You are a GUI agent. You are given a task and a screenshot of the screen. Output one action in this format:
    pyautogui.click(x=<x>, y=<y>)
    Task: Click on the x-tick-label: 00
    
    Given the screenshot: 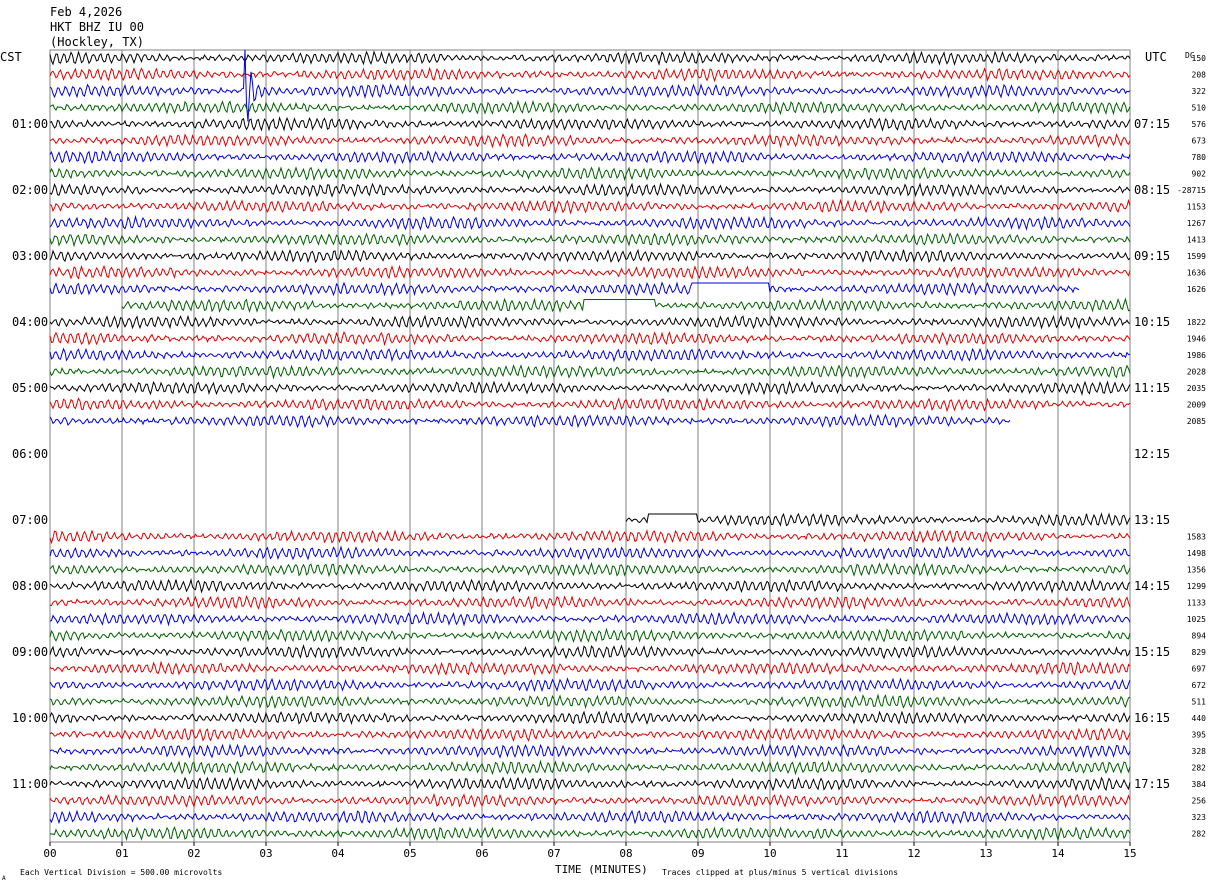 What is the action you would take?
    pyautogui.click(x=49, y=853)
    